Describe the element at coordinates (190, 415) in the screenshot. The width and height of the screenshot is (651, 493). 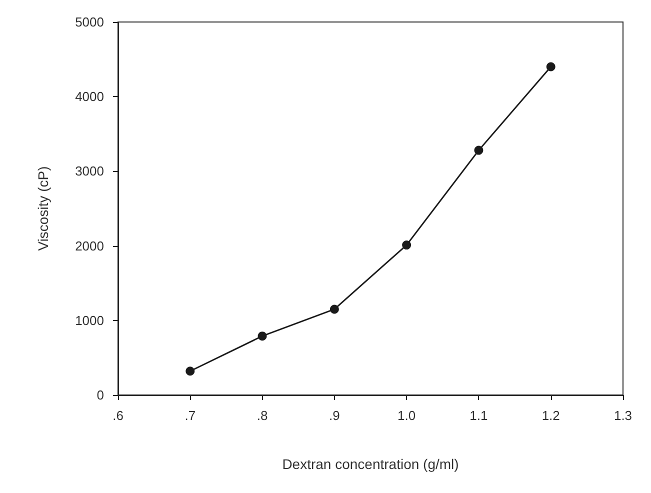
I see `x-tick-label: .7` at that location.